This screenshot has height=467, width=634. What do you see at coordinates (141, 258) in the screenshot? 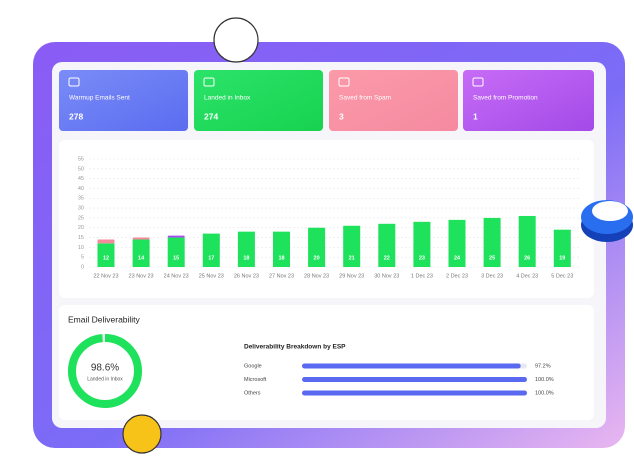
I see `bar-label: 14` at bounding box center [141, 258].